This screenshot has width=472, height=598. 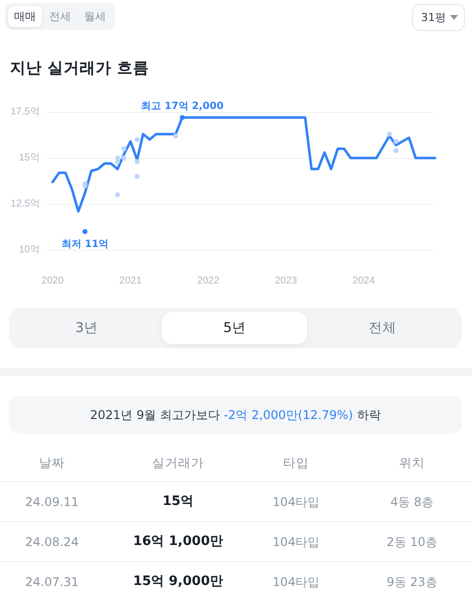 I want to click on x-tick-label: 2020, so click(x=52, y=281).